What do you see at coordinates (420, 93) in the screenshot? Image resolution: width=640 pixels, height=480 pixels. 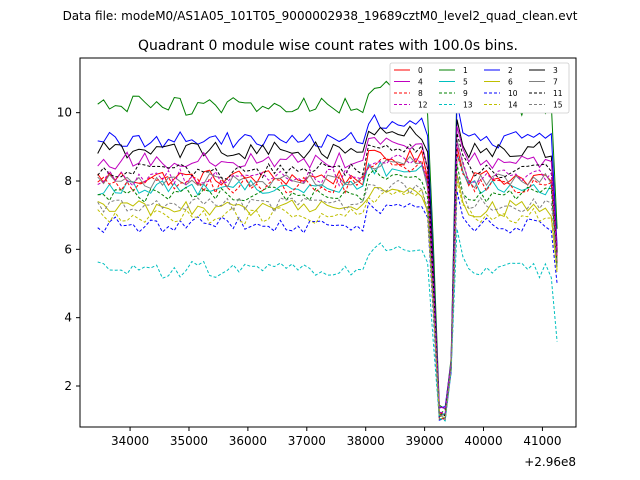 I see `legend-label: 8` at bounding box center [420, 93].